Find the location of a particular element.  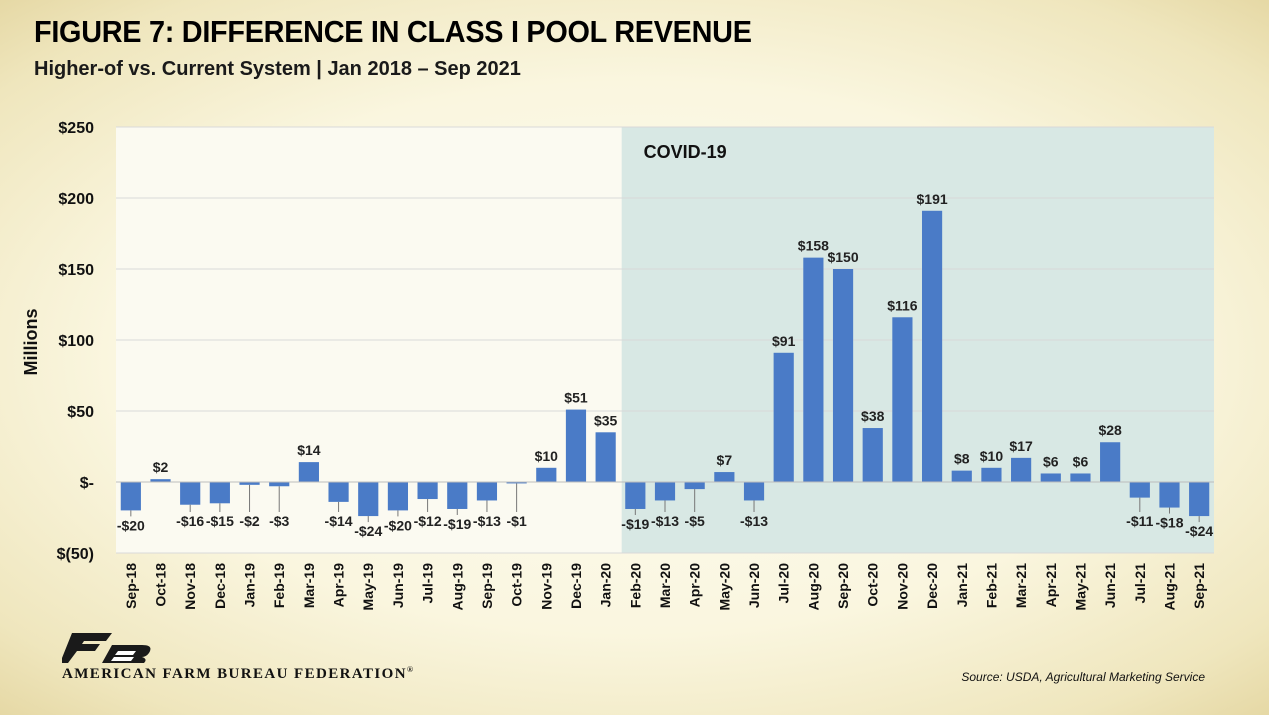

data-label: -$18 is located at coordinates (1169, 523).